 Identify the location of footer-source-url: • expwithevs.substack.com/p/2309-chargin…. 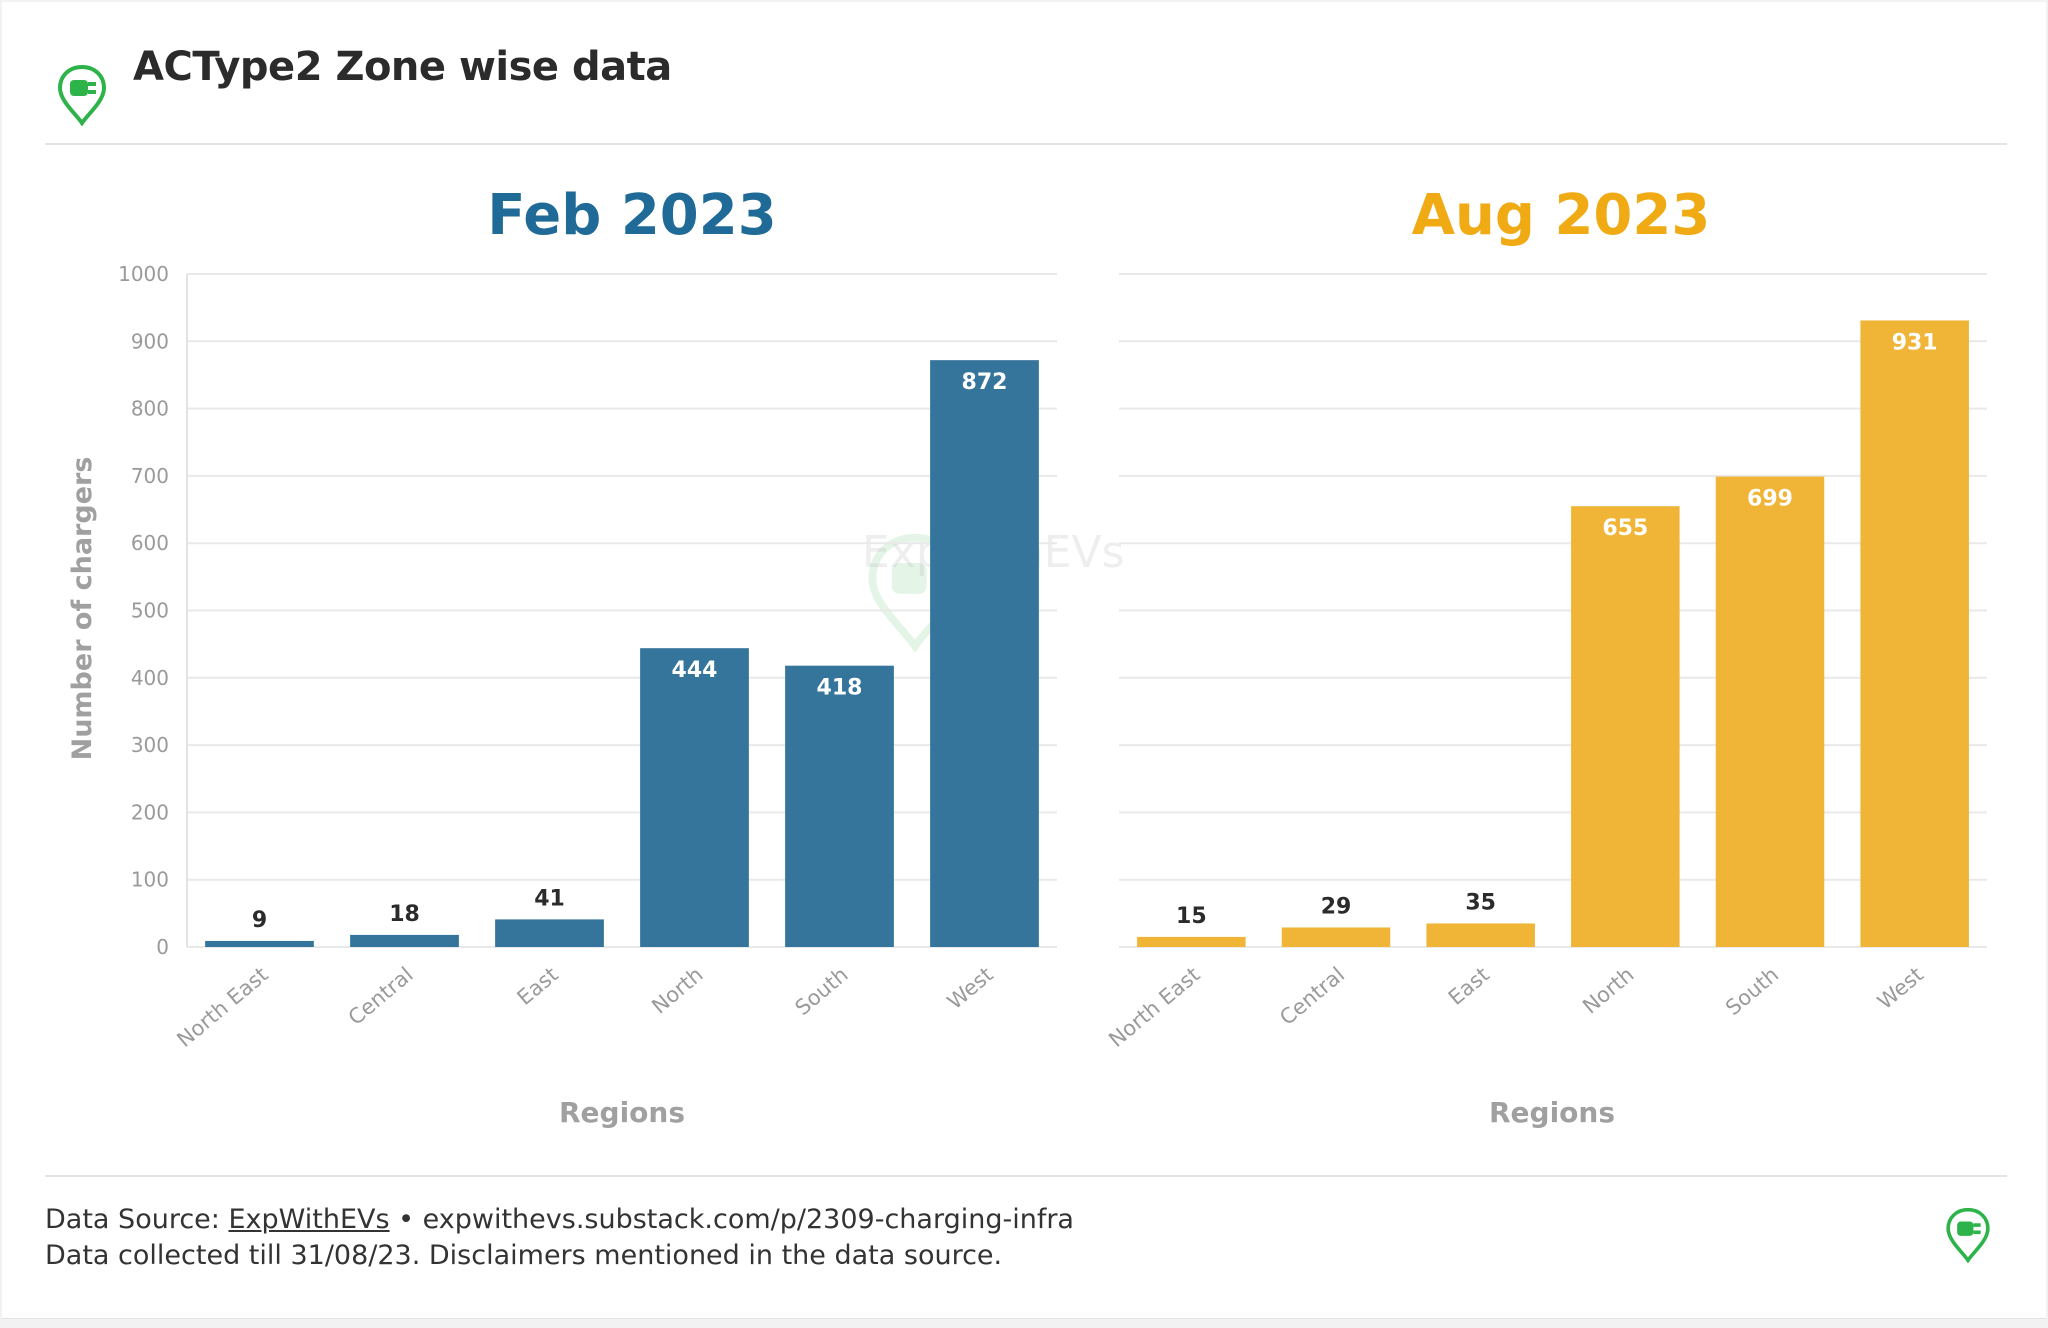
(731, 1219).